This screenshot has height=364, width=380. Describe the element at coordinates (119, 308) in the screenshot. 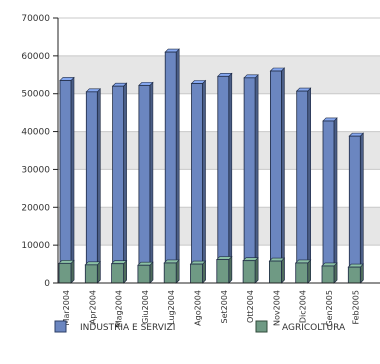

I see `x-tick-label: Mag2004` at that location.